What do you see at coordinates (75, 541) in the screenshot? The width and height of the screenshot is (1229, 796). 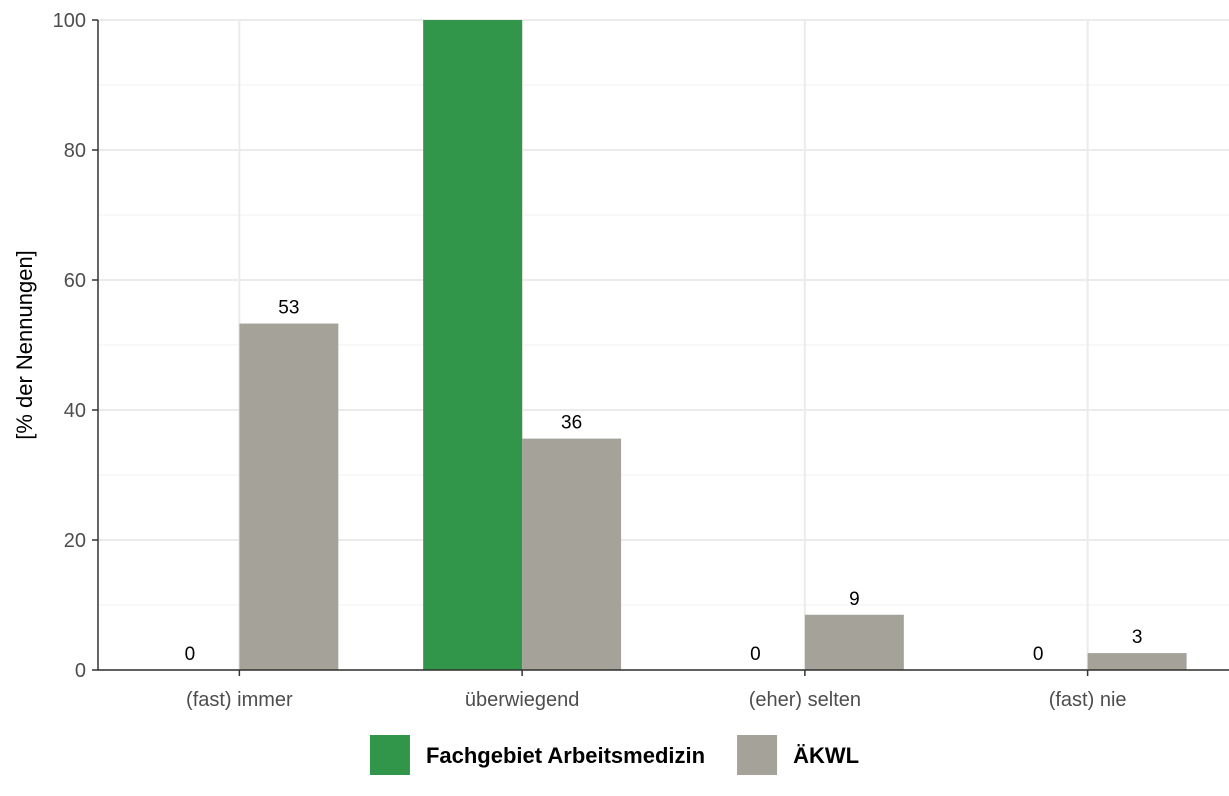 I see `y-tick-label: 20` at bounding box center [75, 541].